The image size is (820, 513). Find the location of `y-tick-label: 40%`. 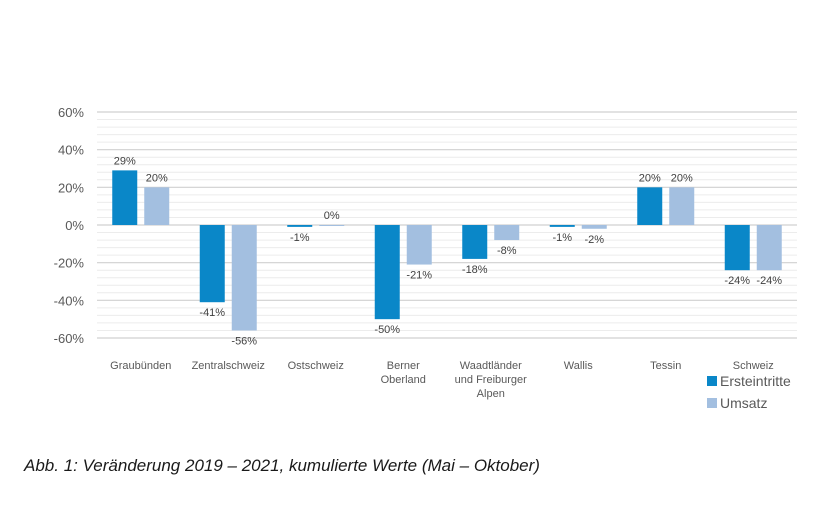

y-tick-label: 40% is located at coordinates (71, 150).